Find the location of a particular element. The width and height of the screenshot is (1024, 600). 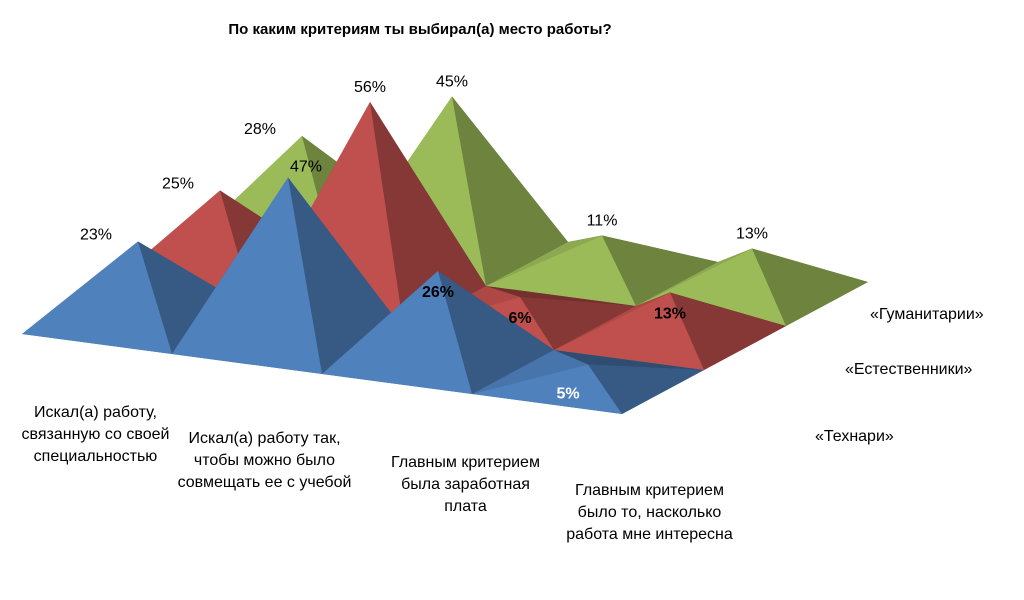

data-label: 6% is located at coordinates (519, 318).